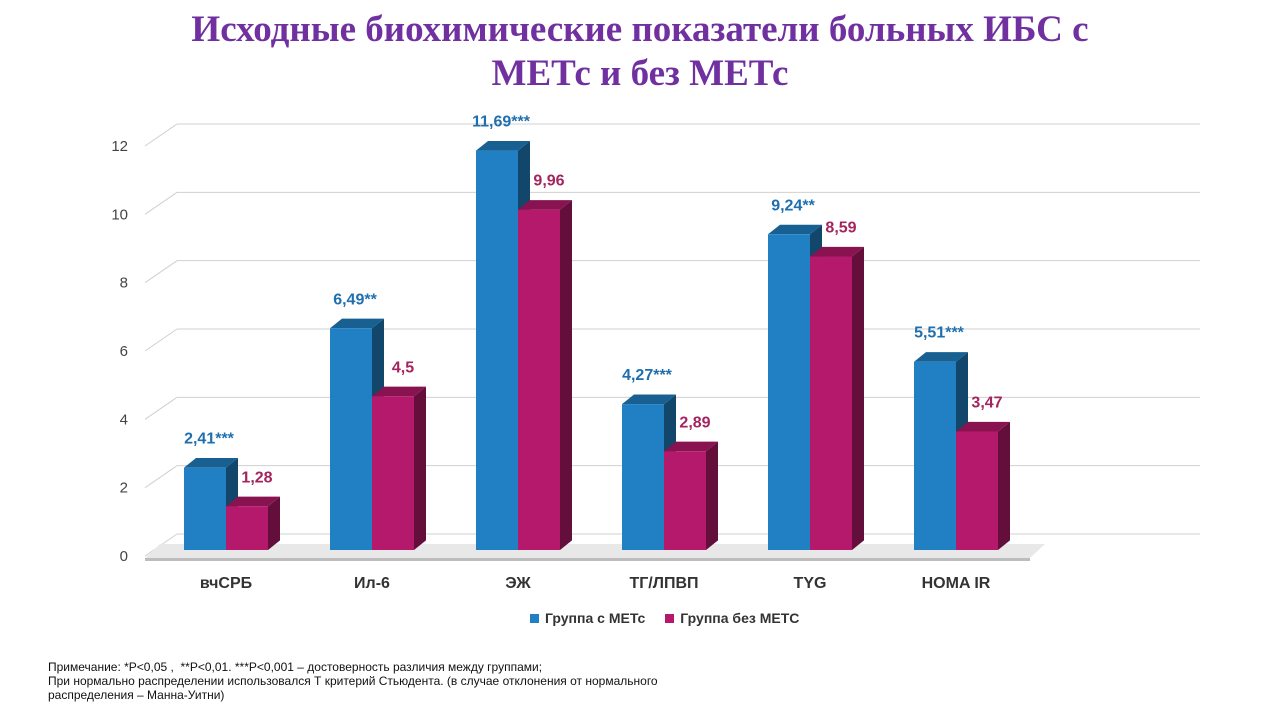  Describe the element at coordinates (939, 333) in the screenshot. I see `data-label-1-5: 5,51***` at that location.